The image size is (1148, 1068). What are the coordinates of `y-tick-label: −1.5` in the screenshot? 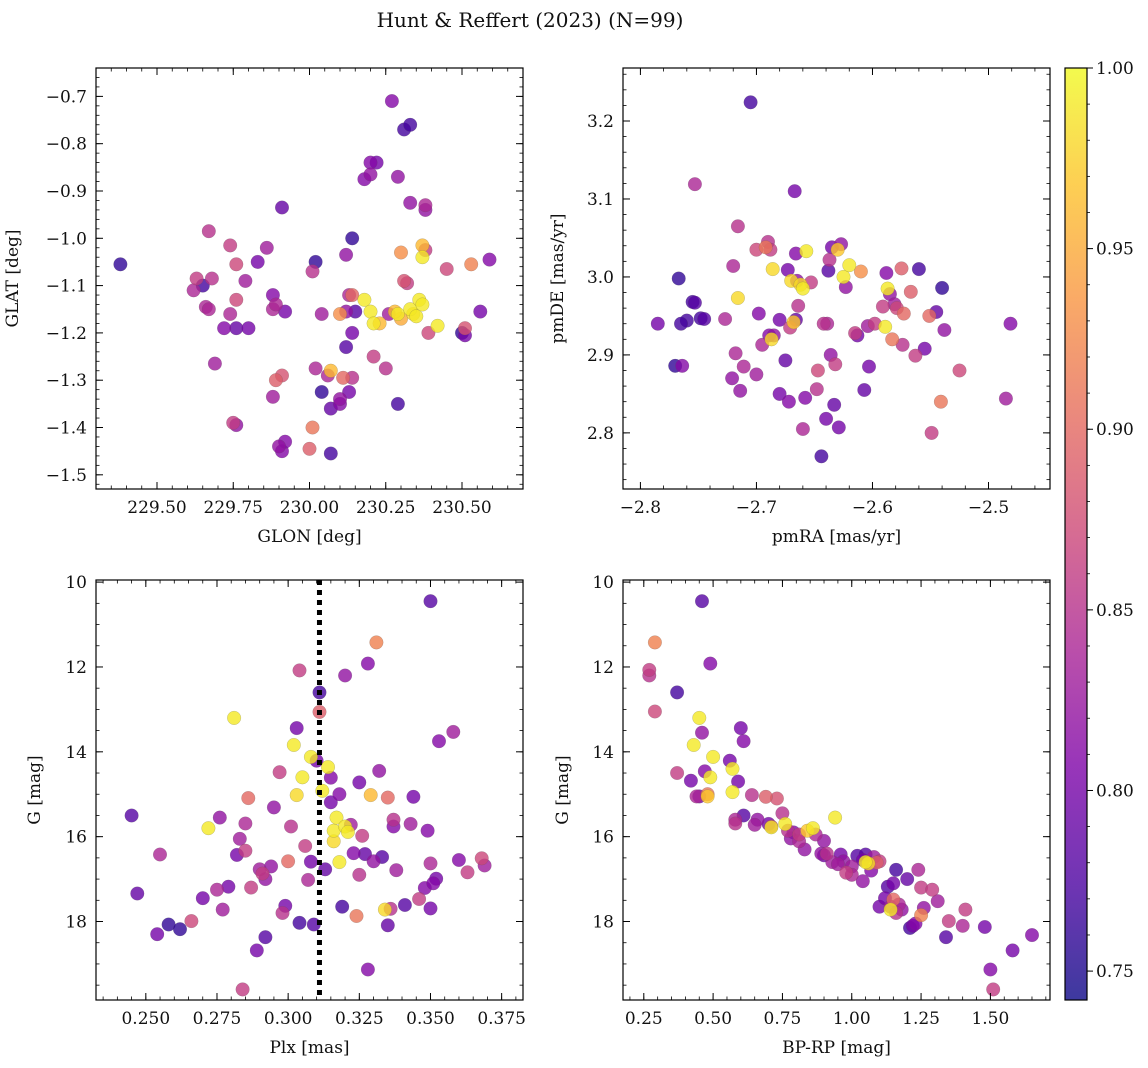 It's located at (66, 476).